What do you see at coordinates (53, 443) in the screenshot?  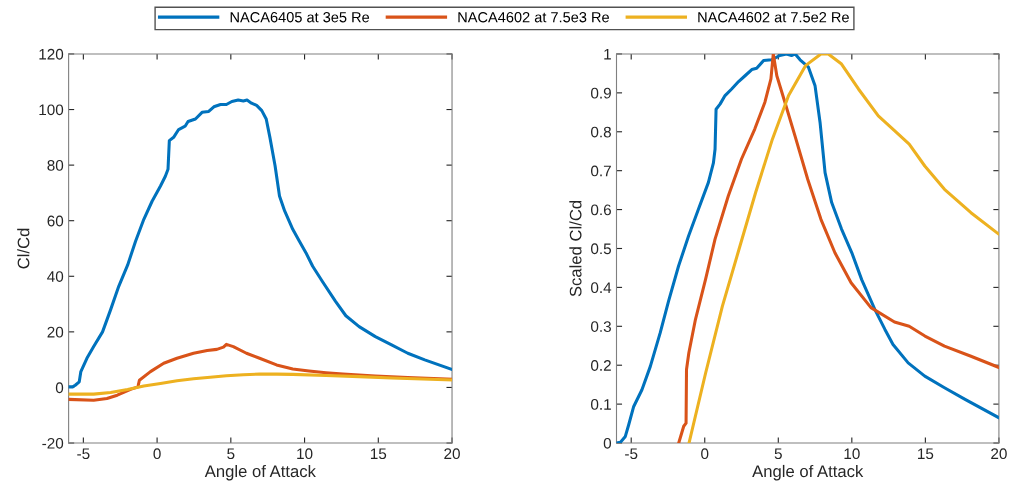 I see `y-tick-label: -20` at bounding box center [53, 443].